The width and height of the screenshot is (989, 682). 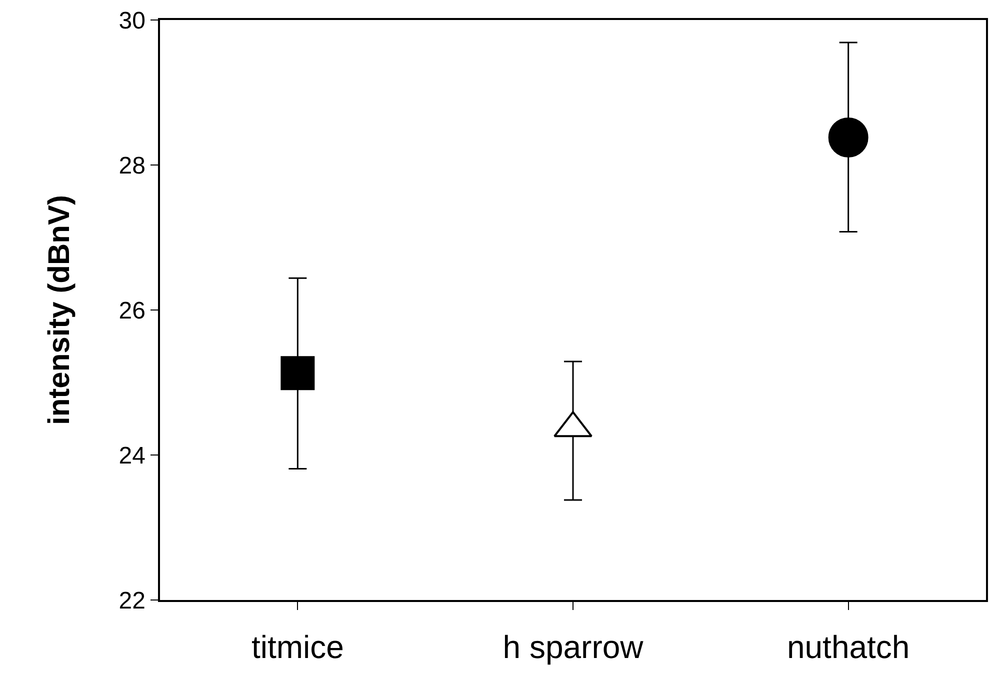 I want to click on x-tick-label: nuthatch, so click(x=848, y=647).